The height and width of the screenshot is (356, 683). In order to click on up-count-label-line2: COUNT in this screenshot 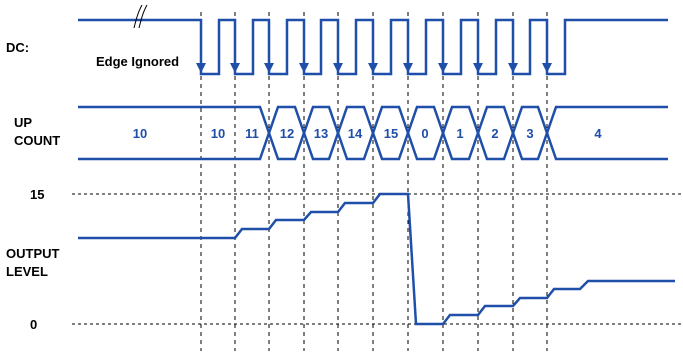, I will do `click(37, 140)`.